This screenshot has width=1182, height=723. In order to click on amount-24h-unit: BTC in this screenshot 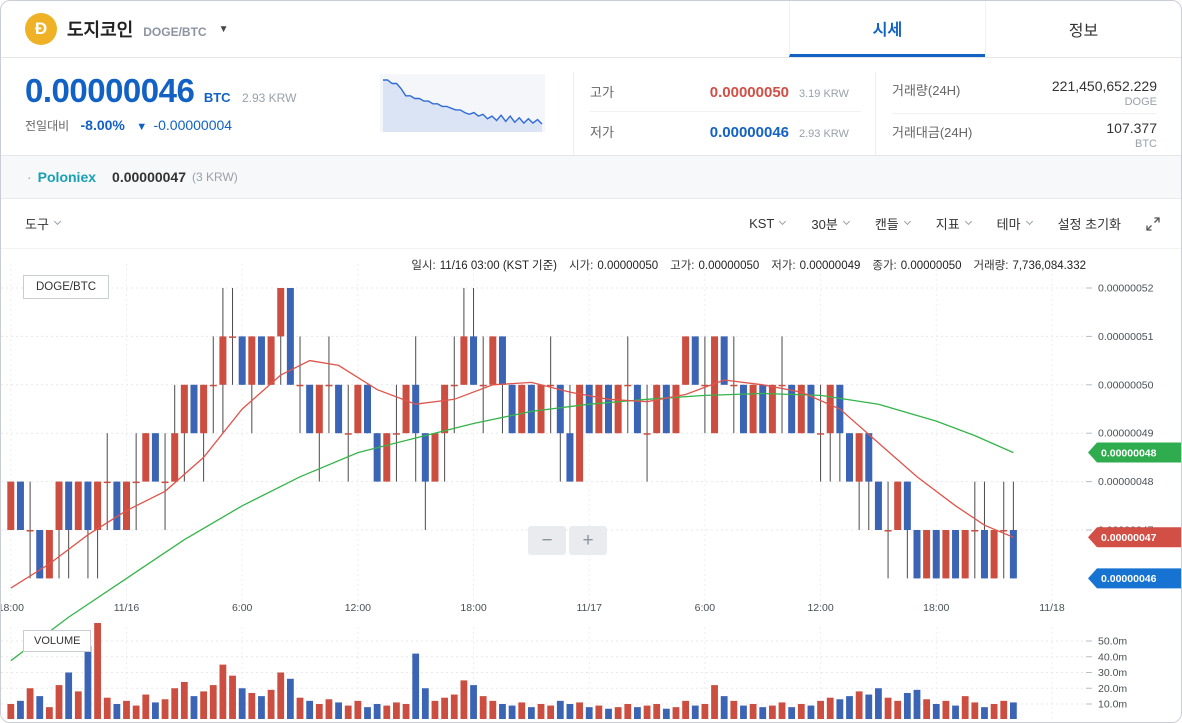, I will do `click(1146, 144)`.